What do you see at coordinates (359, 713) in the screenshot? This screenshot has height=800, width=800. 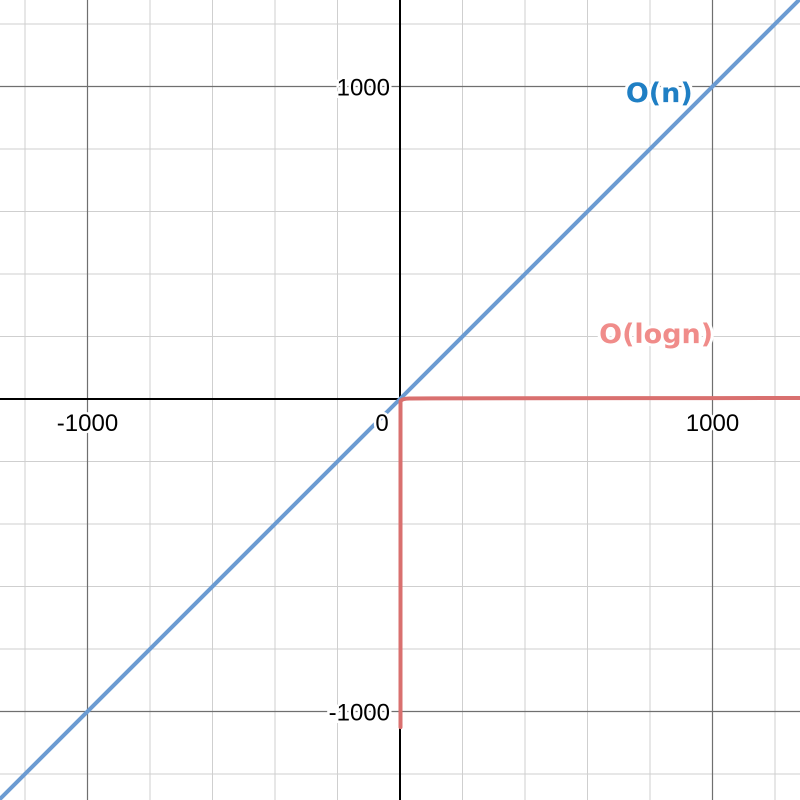 I see `y-tick-label: -1000` at bounding box center [359, 713].